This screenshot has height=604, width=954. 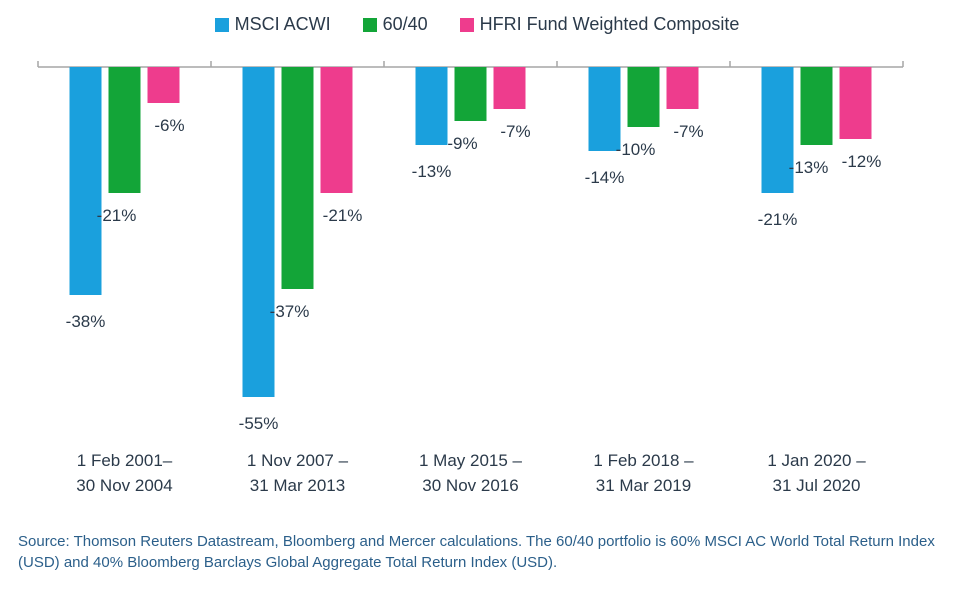 What do you see at coordinates (405, 24) in the screenshot?
I see `legend-label-1: 60/40` at bounding box center [405, 24].